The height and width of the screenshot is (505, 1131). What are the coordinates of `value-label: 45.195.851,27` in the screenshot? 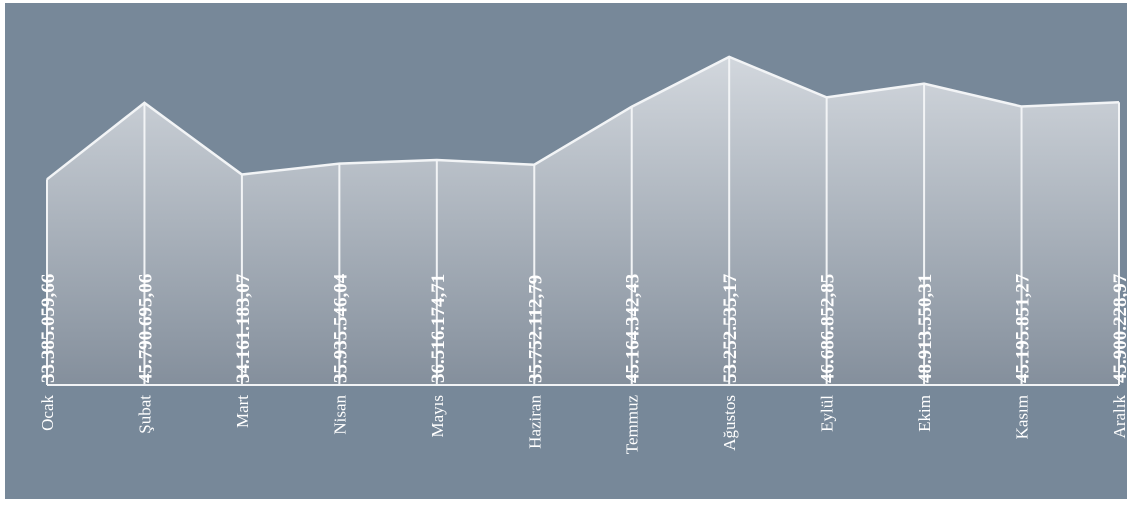 It's located at (1023, 328).